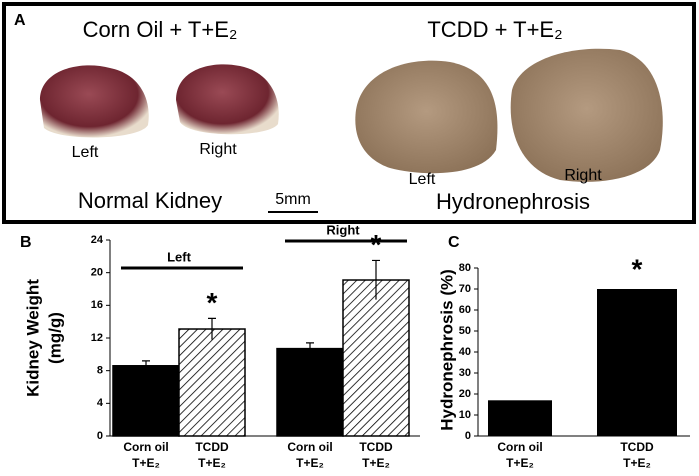  What do you see at coordinates (100, 403) in the screenshot?
I see `y-tick-label: 4` at bounding box center [100, 403].